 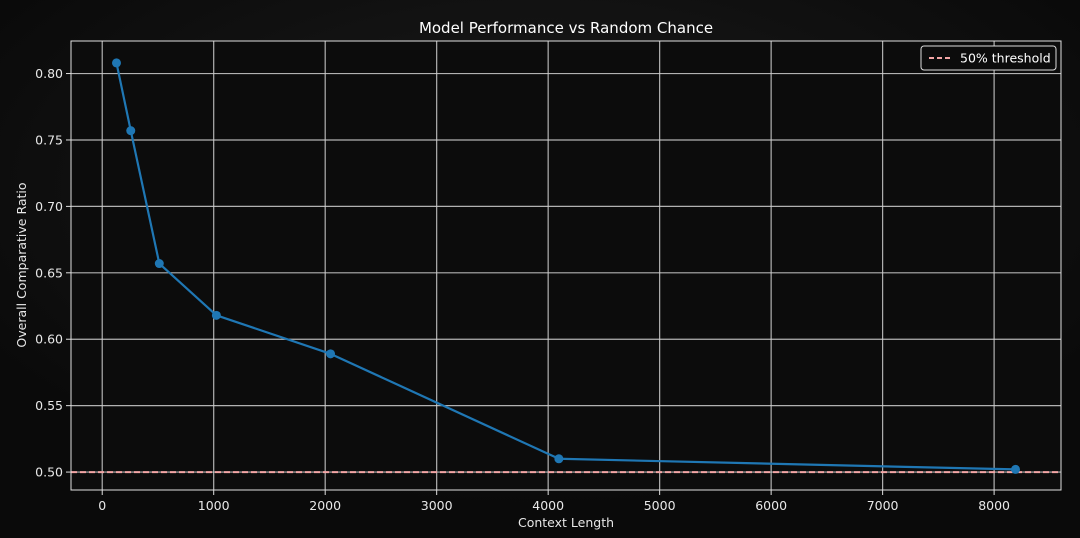 I want to click on x-tick-label: 5000, so click(x=660, y=505).